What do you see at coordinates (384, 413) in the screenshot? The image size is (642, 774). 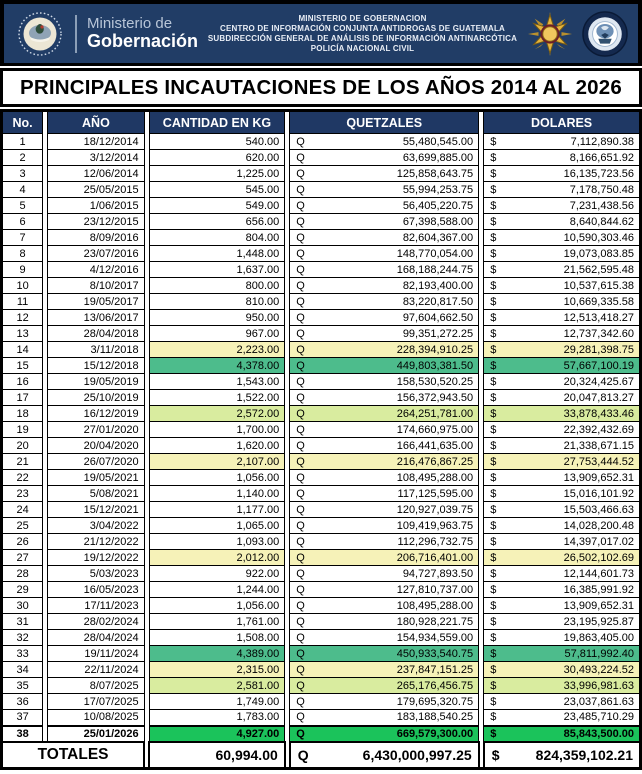 I see `cell-quetzales: Q 264,251,781.00` at bounding box center [384, 413].